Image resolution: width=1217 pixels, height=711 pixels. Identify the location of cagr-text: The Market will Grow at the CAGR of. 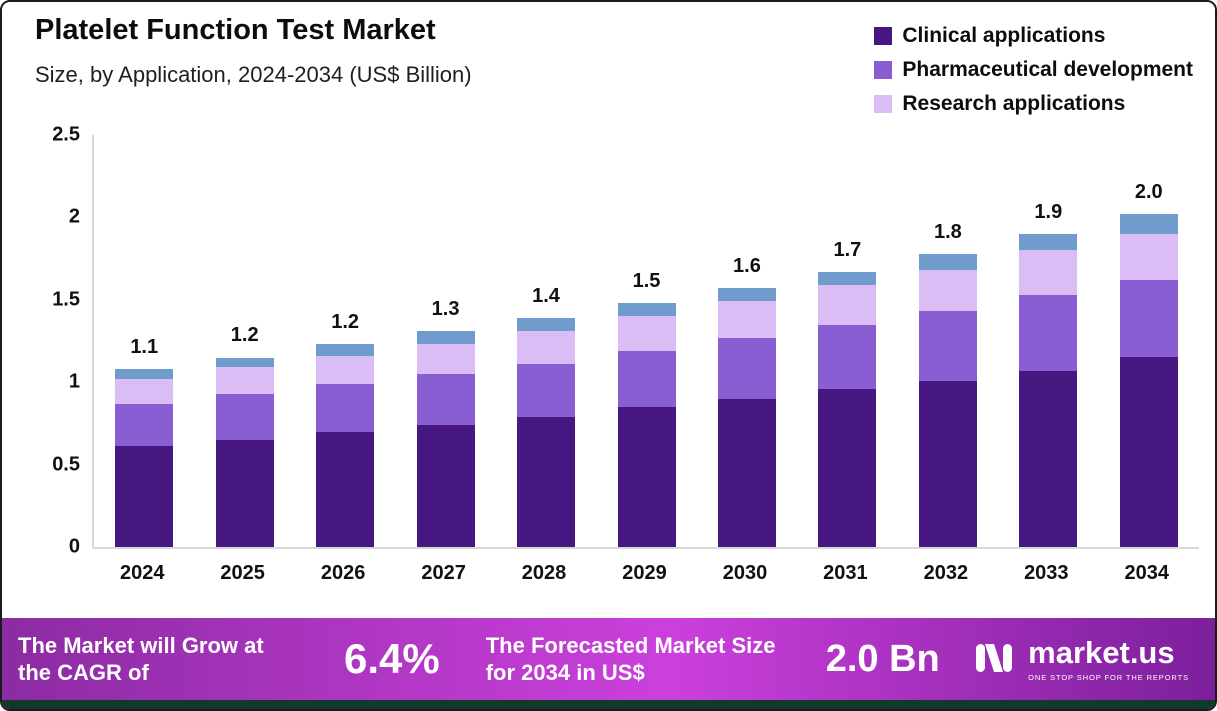
(141, 659).